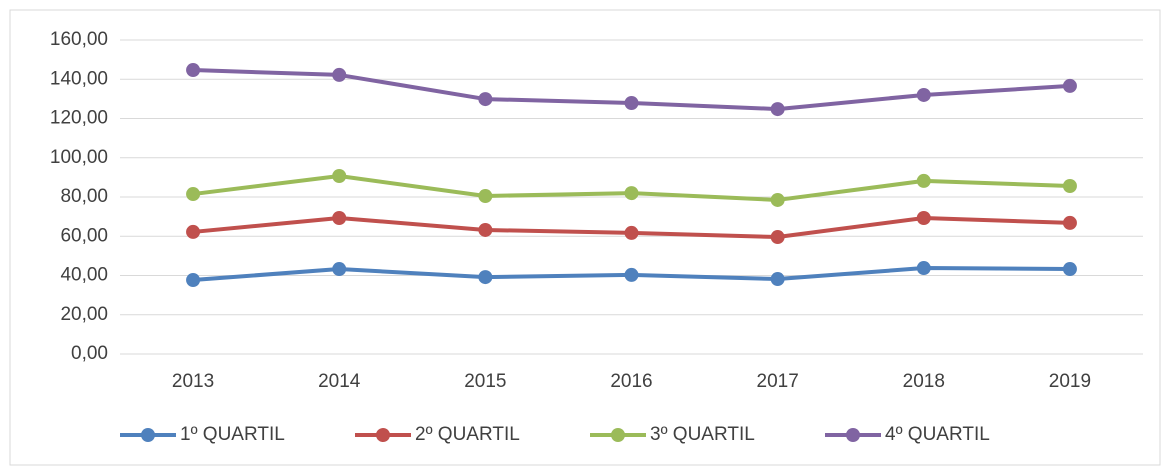 Image resolution: width=1164 pixels, height=466 pixels. What do you see at coordinates (79, 118) in the screenshot?
I see `y-tick-label: 120,00` at bounding box center [79, 118].